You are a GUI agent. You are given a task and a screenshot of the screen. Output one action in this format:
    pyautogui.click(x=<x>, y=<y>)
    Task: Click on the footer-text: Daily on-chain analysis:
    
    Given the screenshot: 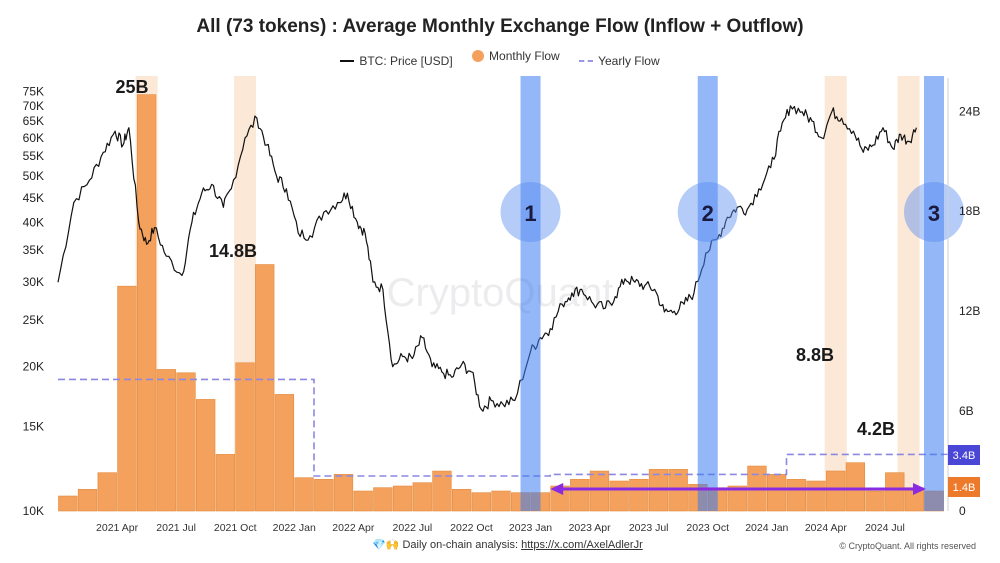 What is the action you would take?
    pyautogui.click(x=460, y=545)
    